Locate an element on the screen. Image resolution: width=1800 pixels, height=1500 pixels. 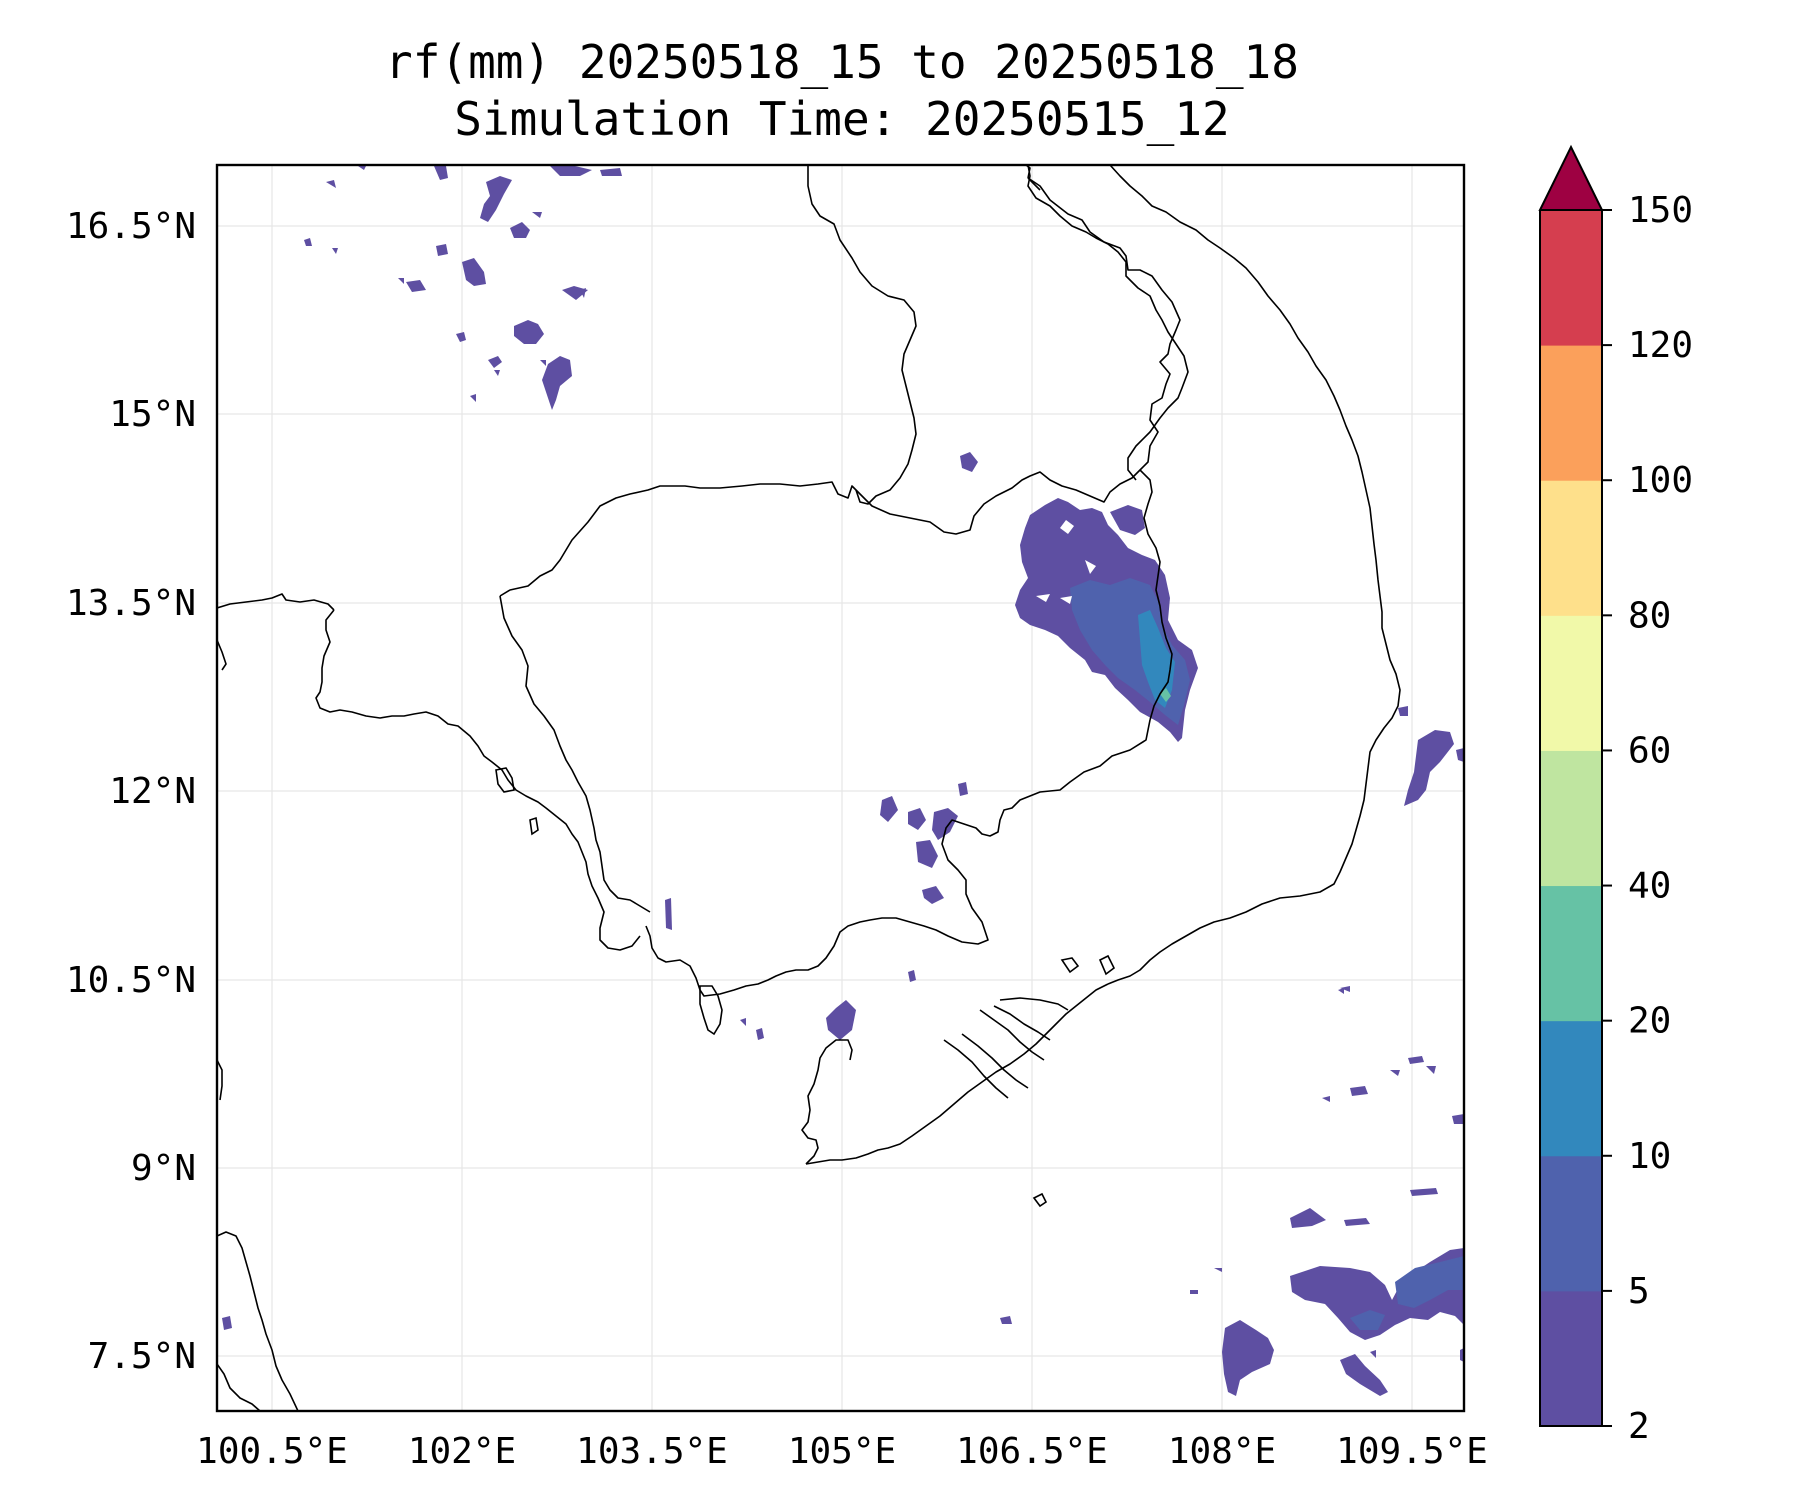
colorbar-tick-label: 60 is located at coordinates (1649, 750).